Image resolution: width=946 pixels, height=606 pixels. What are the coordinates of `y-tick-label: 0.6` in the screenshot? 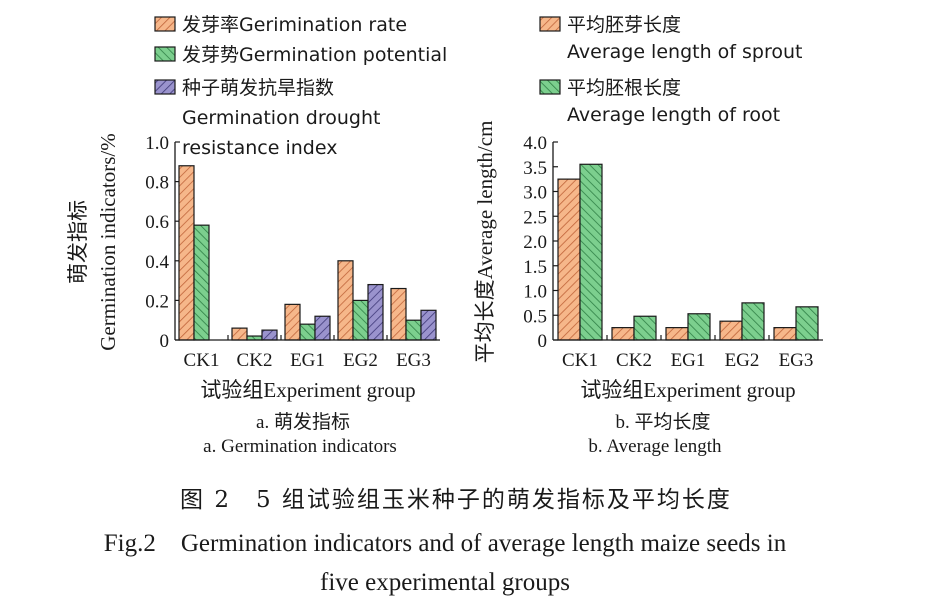 It's located at (157, 222).